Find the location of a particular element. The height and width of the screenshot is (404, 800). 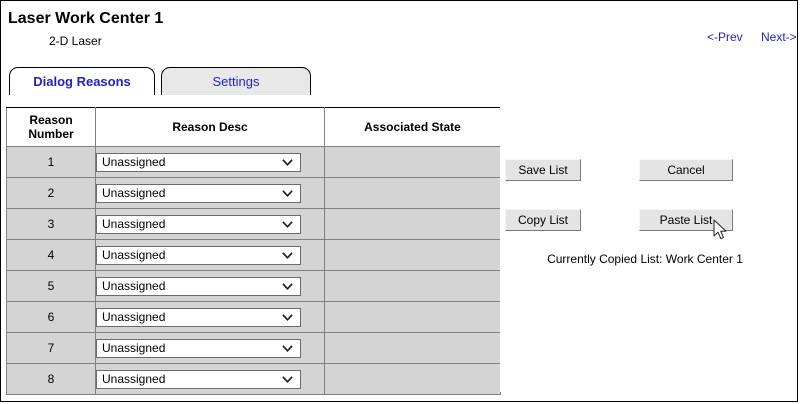

column-header-reason-number: Reason Number is located at coordinates (51, 127).